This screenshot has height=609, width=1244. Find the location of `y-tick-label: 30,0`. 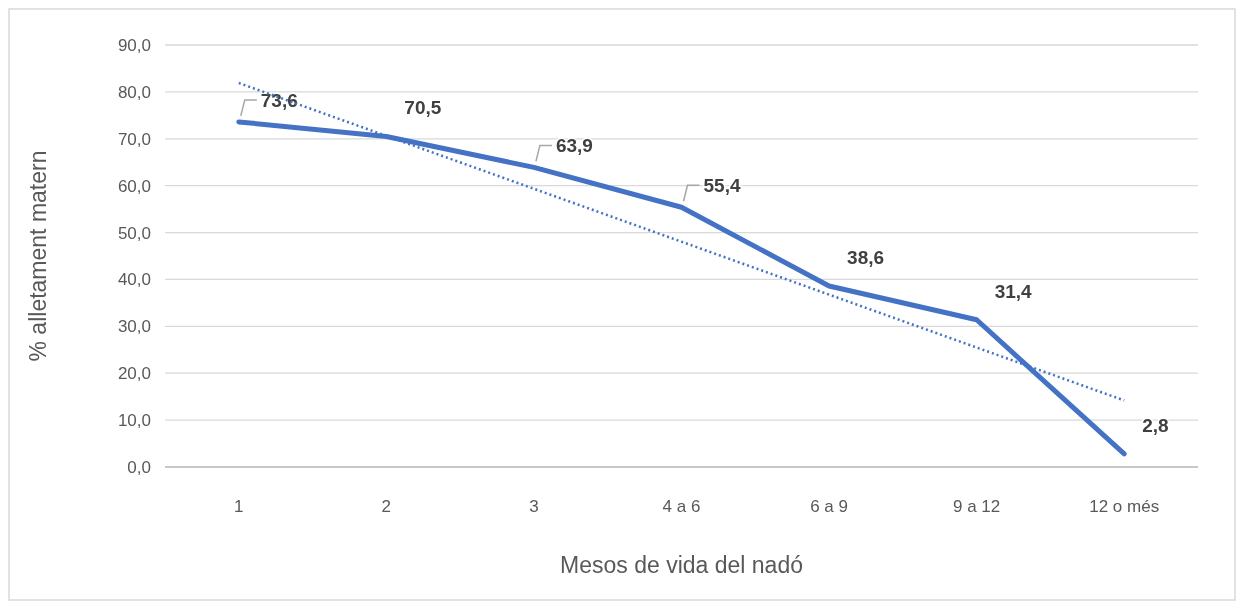

y-tick-label: 30,0 is located at coordinates (134, 327).